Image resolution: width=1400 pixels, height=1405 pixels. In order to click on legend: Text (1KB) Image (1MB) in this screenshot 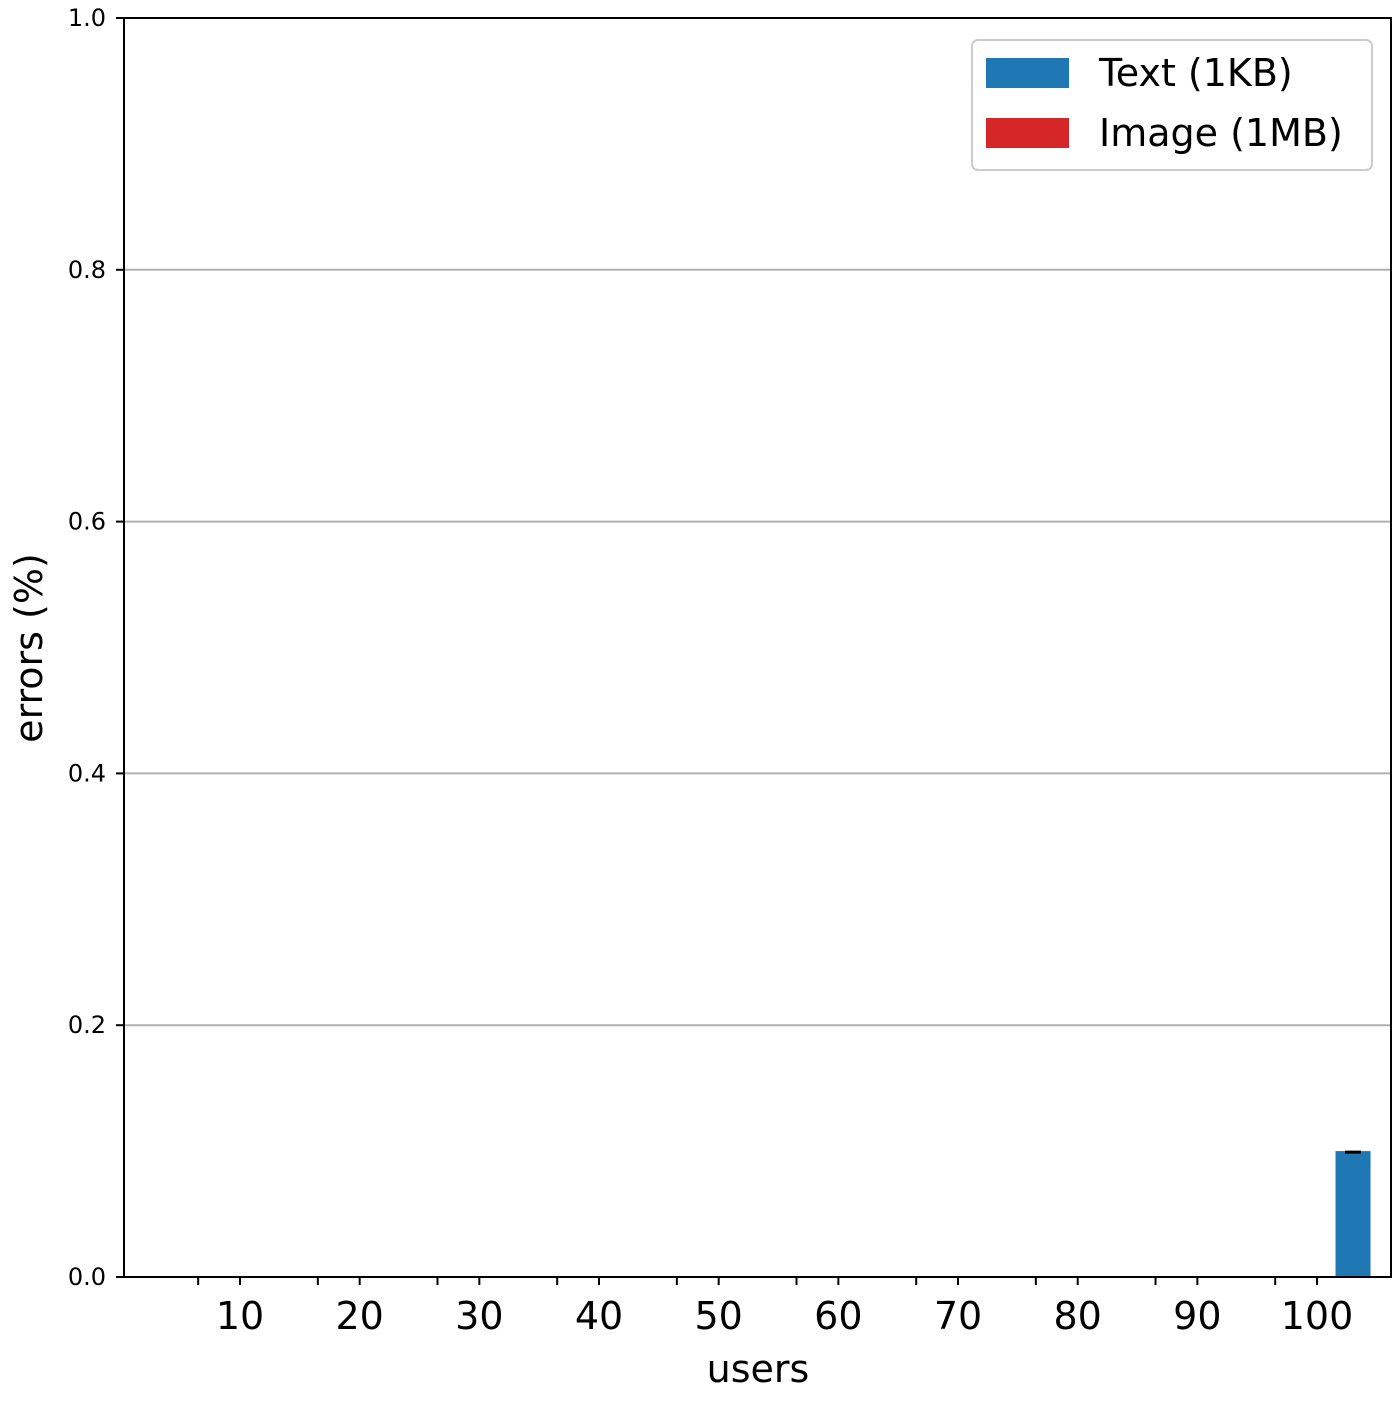, I will do `click(1172, 105)`.